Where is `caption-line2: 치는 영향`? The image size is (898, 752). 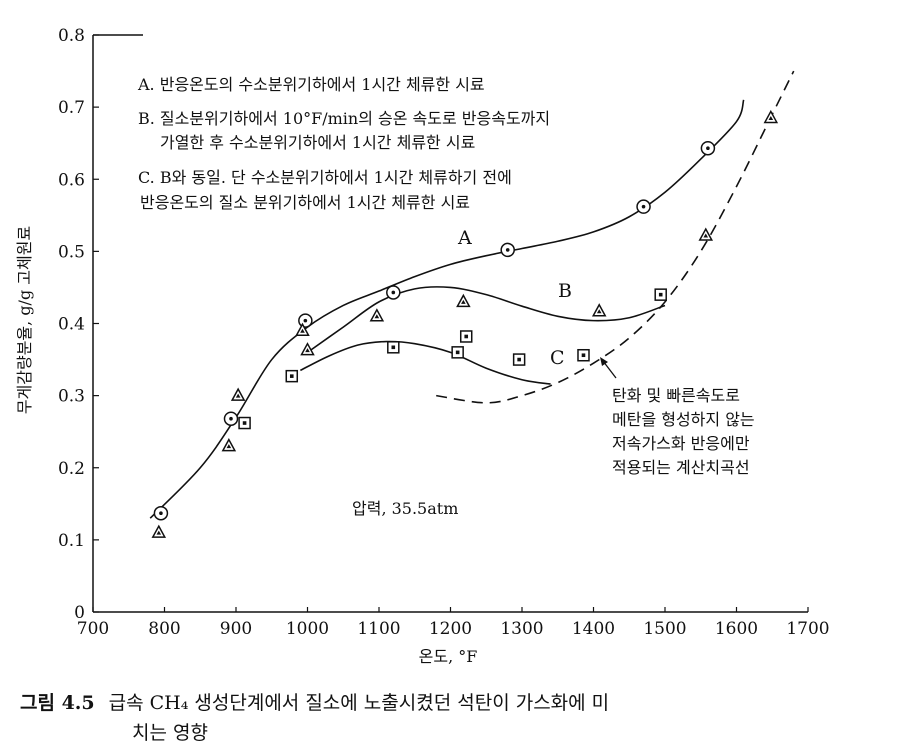 caption-line2: 치는 영향 is located at coordinates (170, 733).